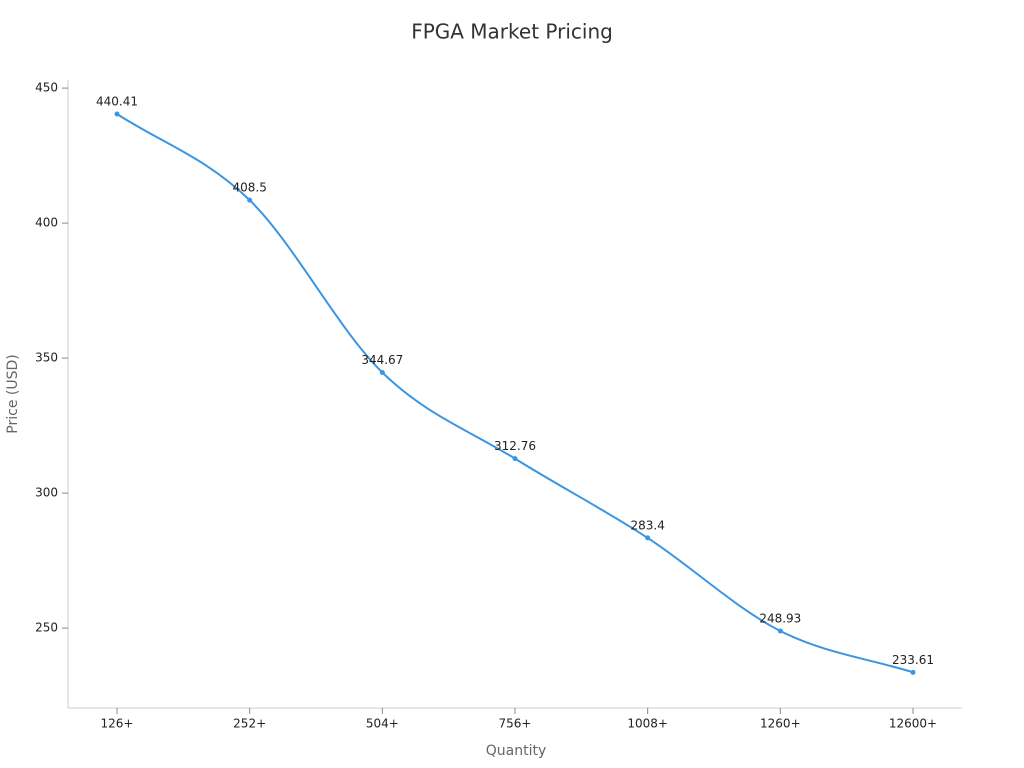  Describe the element at coordinates (516, 751) in the screenshot. I see `x-axis-label: Quantity` at that location.